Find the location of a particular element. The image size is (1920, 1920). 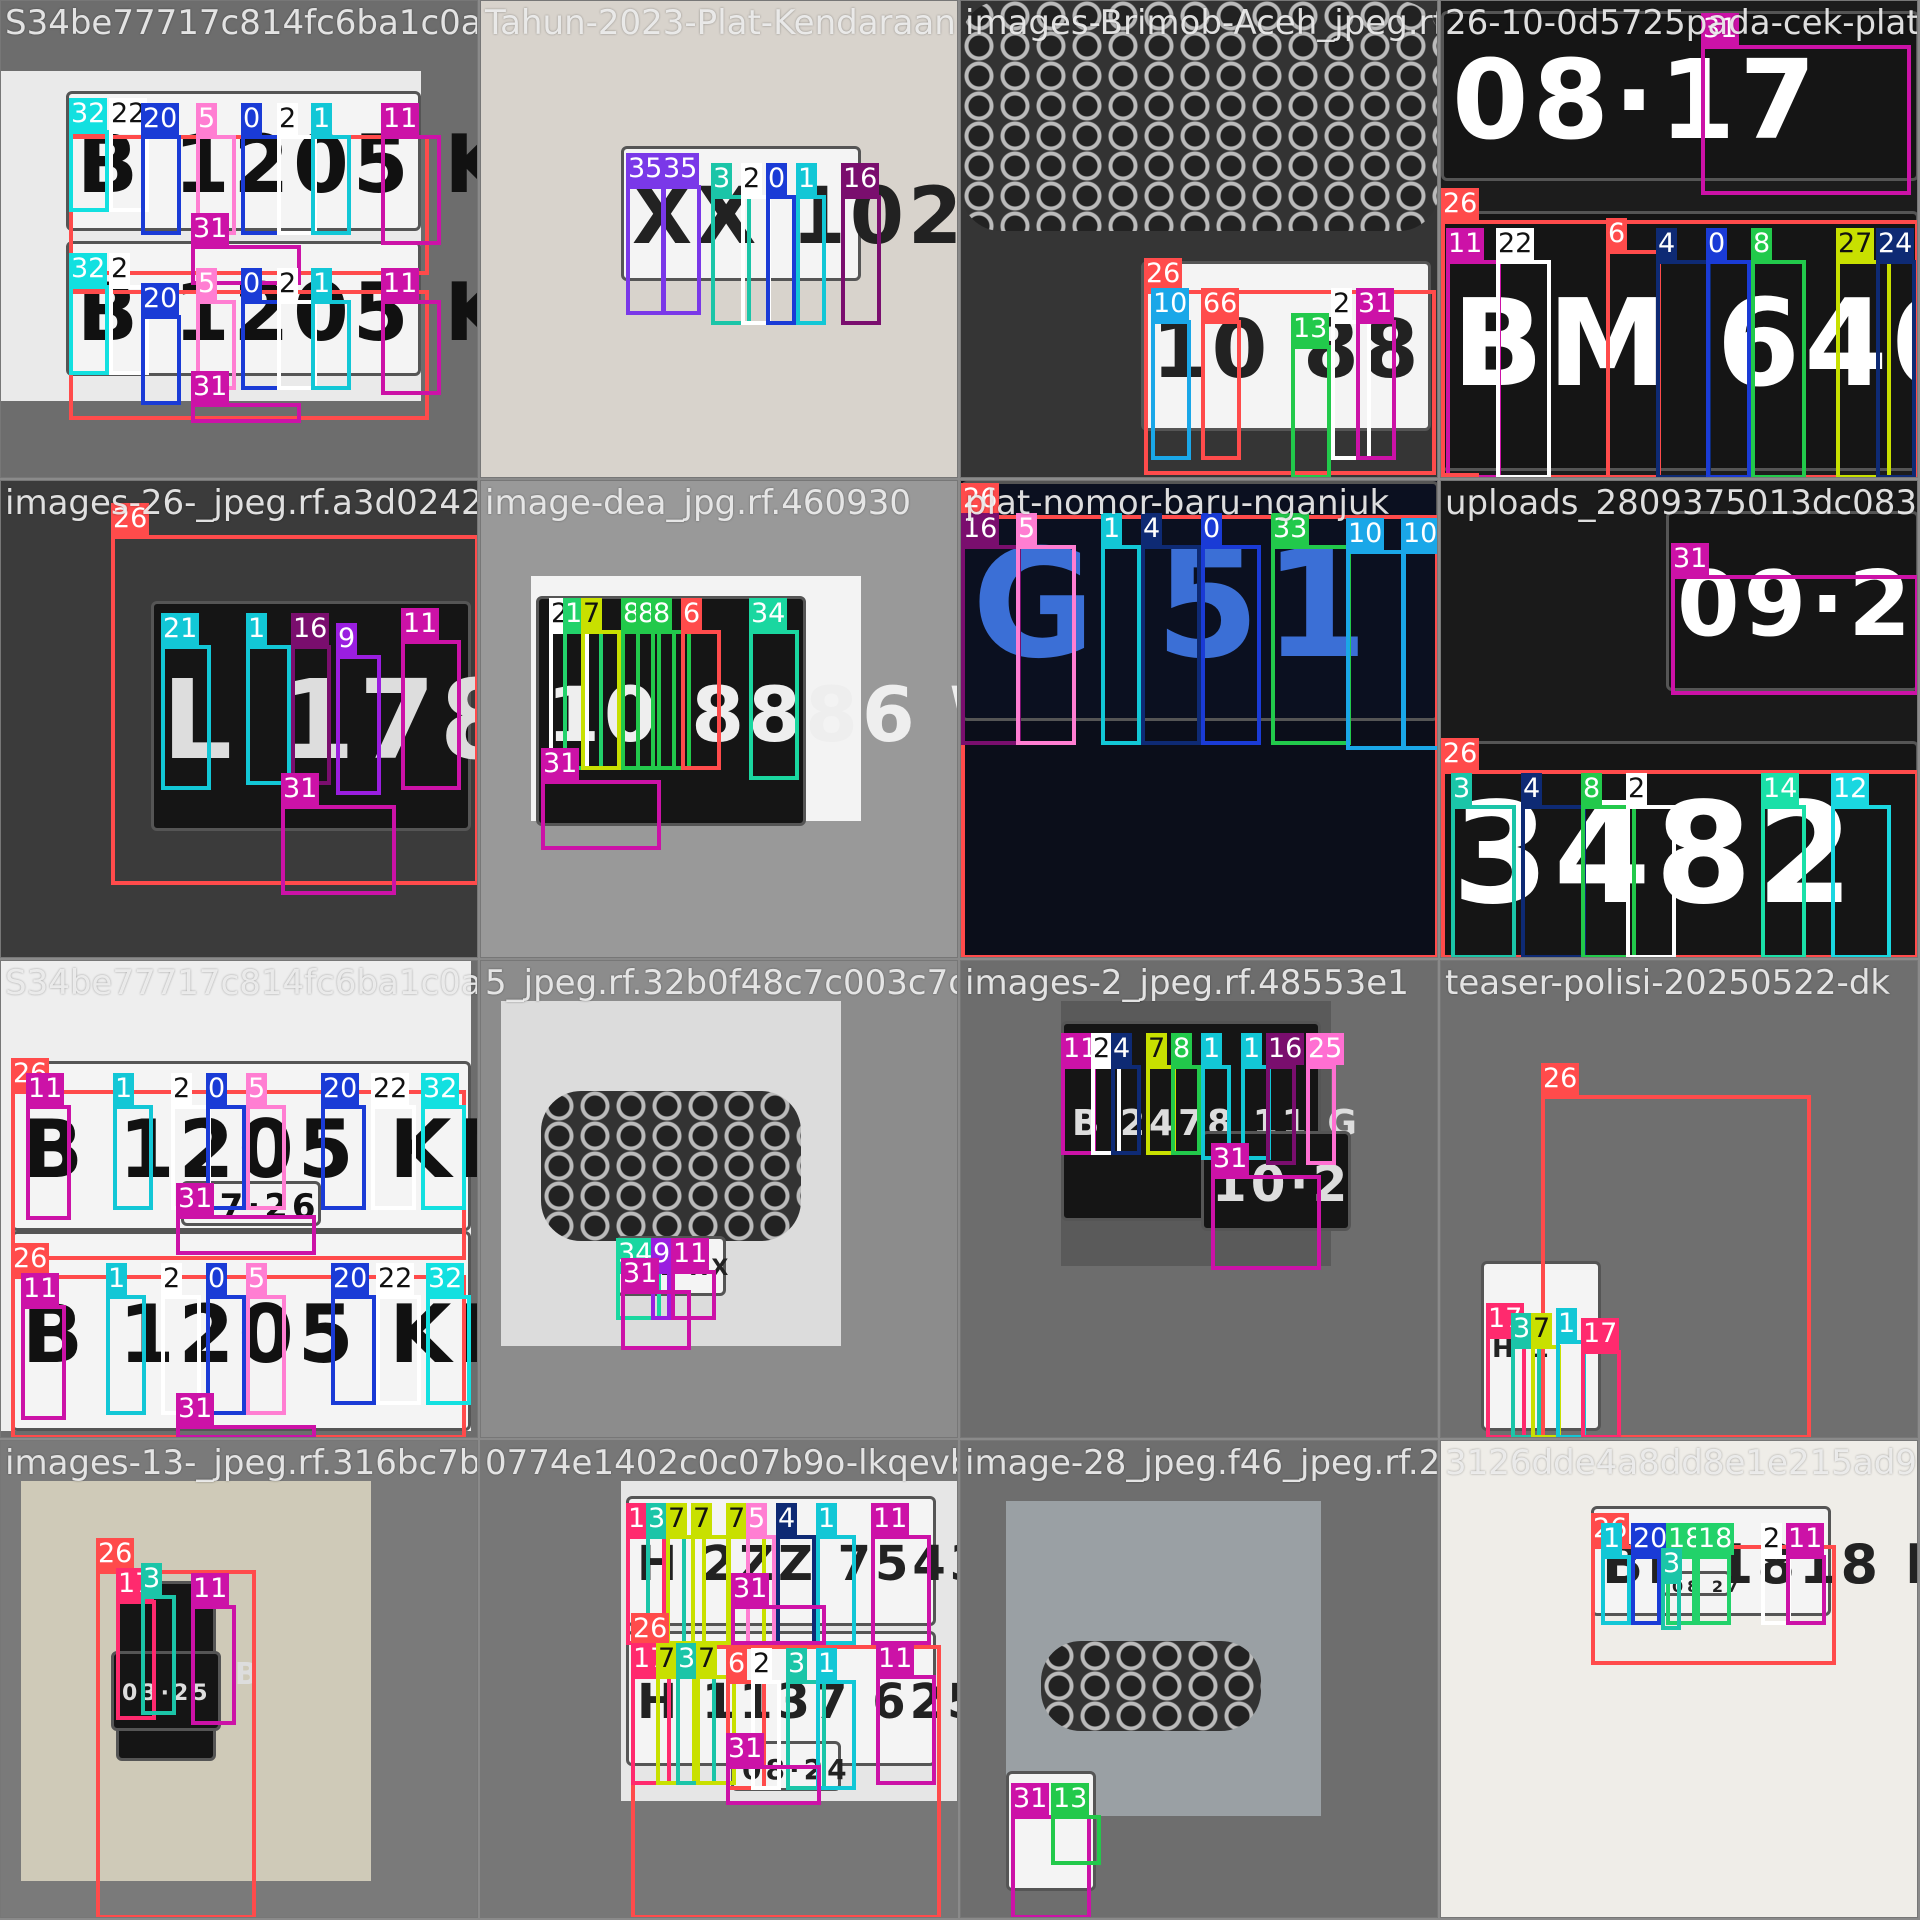

class-label: 33 is located at coordinates (1290, 529).